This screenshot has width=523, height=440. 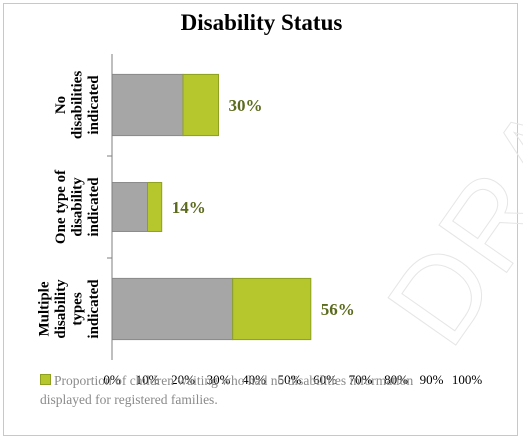 I want to click on x-tick-label-0: 0%, so click(x=112, y=379).